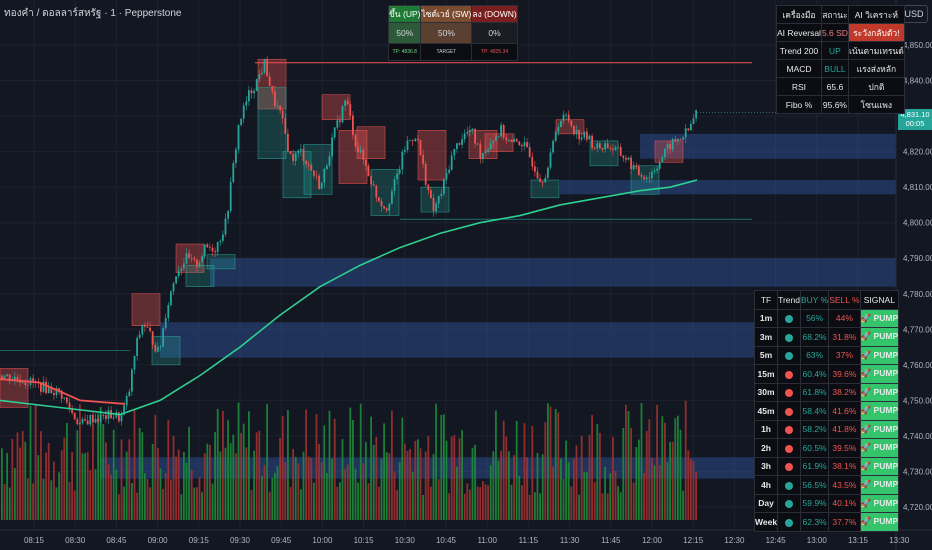 Image resolution: width=932 pixels, height=550 pixels. What do you see at coordinates (917, 45) in the screenshot?
I see `price-tick-label: 4,850.00` at bounding box center [917, 45].